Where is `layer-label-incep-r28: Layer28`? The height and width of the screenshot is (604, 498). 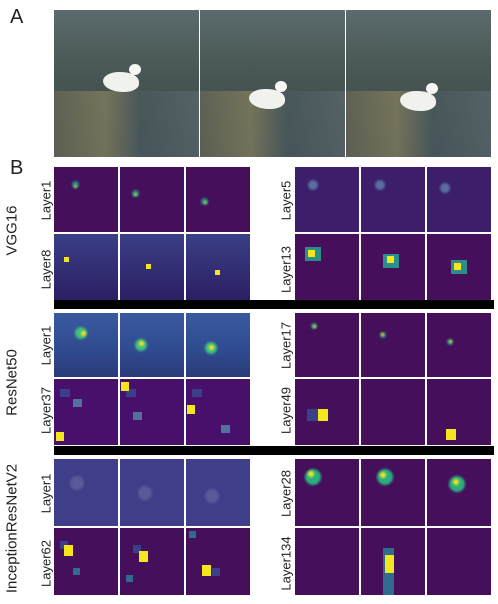
layer-label-incep-r28: Layer28 is located at coordinates (286, 493).